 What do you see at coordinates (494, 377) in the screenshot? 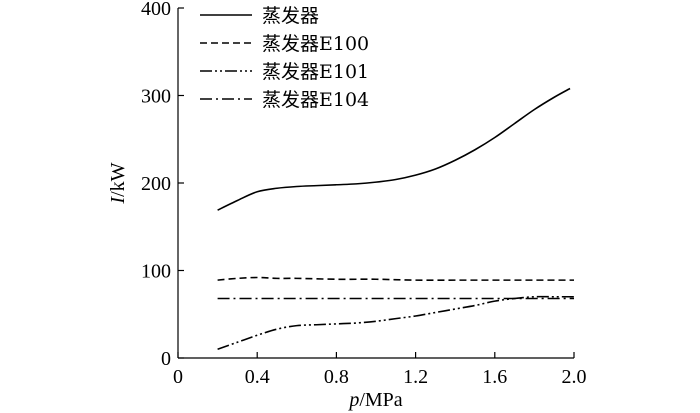
I see `x-tick-label: 1.6` at bounding box center [494, 377].